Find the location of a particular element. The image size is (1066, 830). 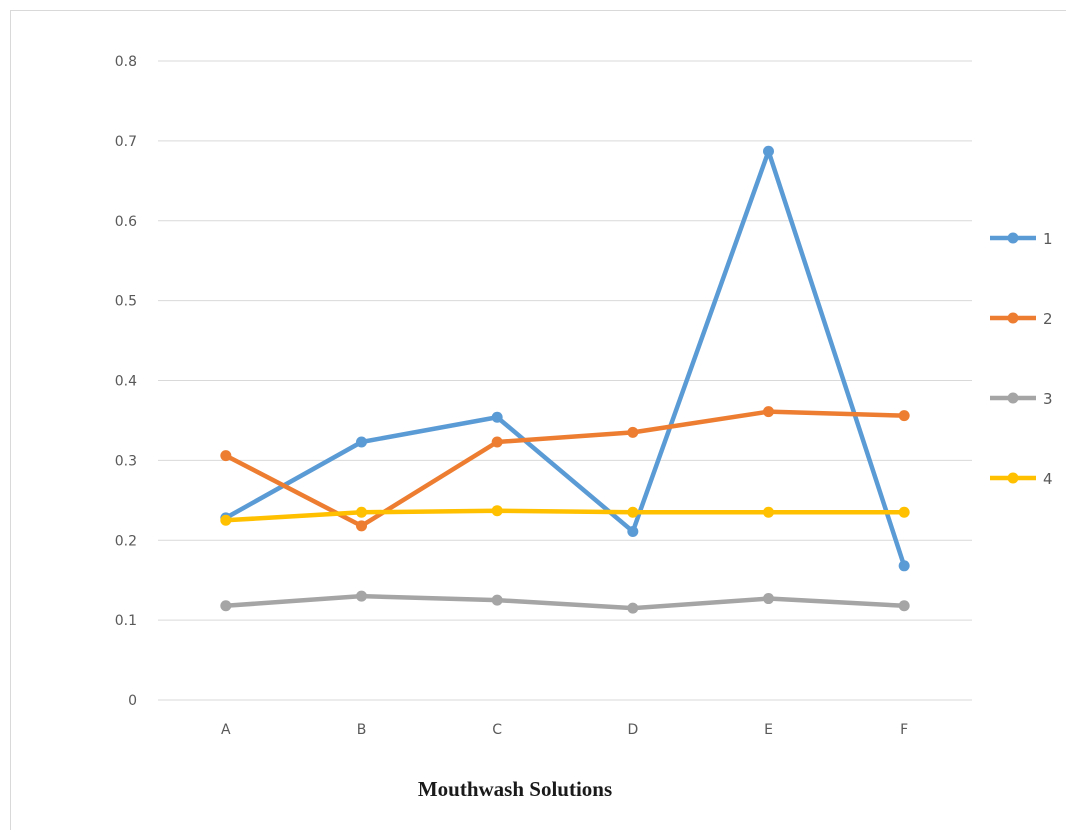

x-axis-title: Mouthwash Solutions is located at coordinates (515, 789).